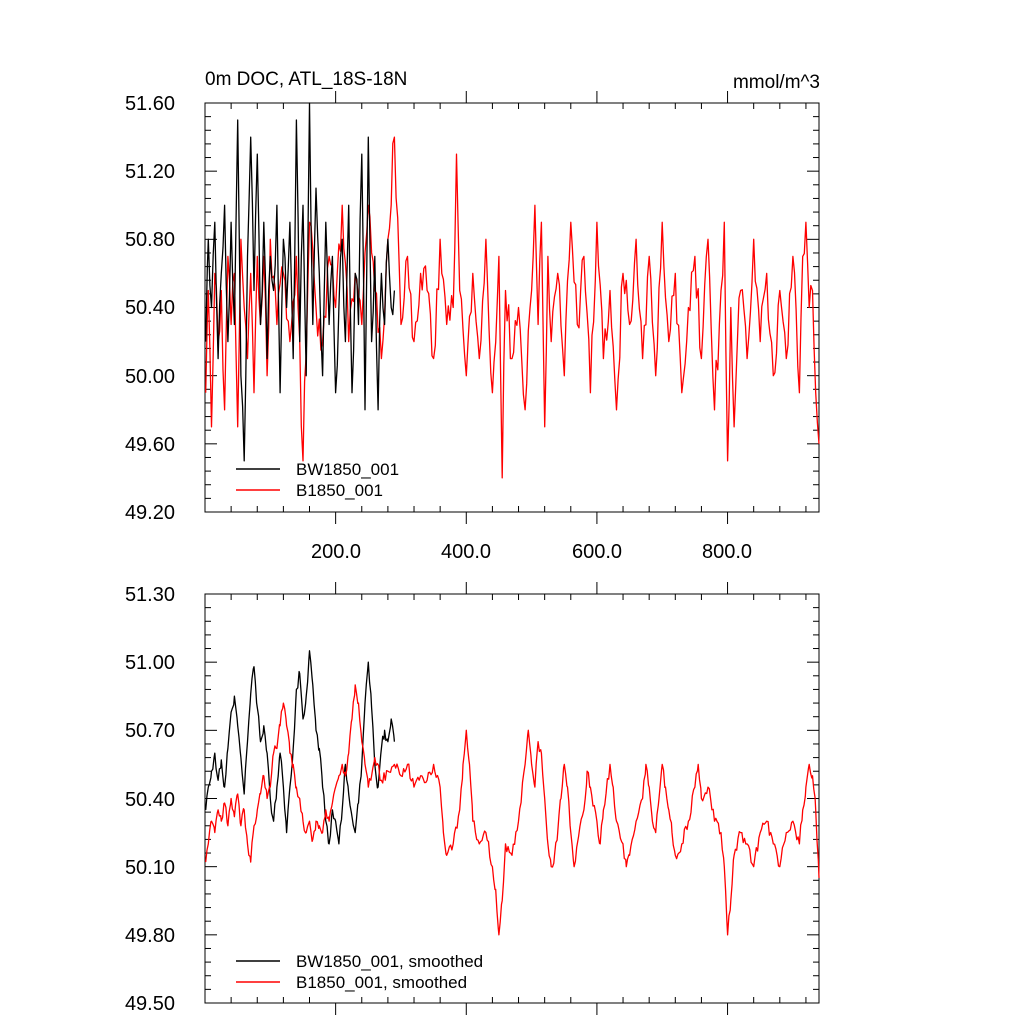  Describe the element at coordinates (150, 240) in the screenshot. I see `top-ytick-label: 50.80` at that location.